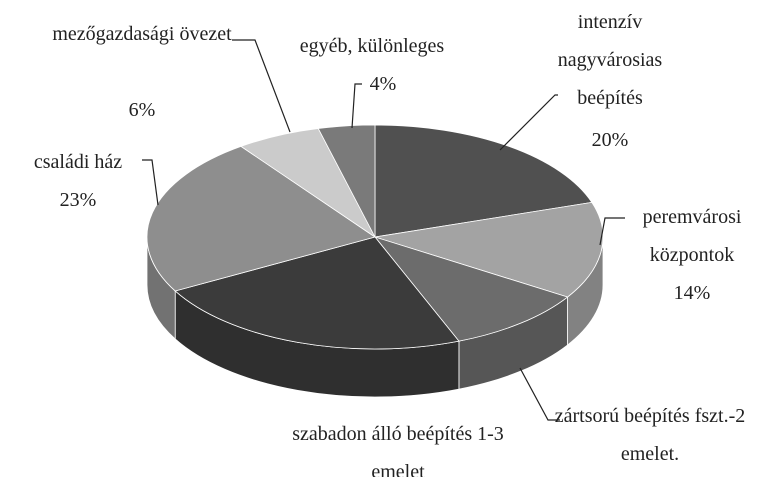  Describe the element at coordinates (692, 293) in the screenshot. I see `value-label: 14%` at that location.